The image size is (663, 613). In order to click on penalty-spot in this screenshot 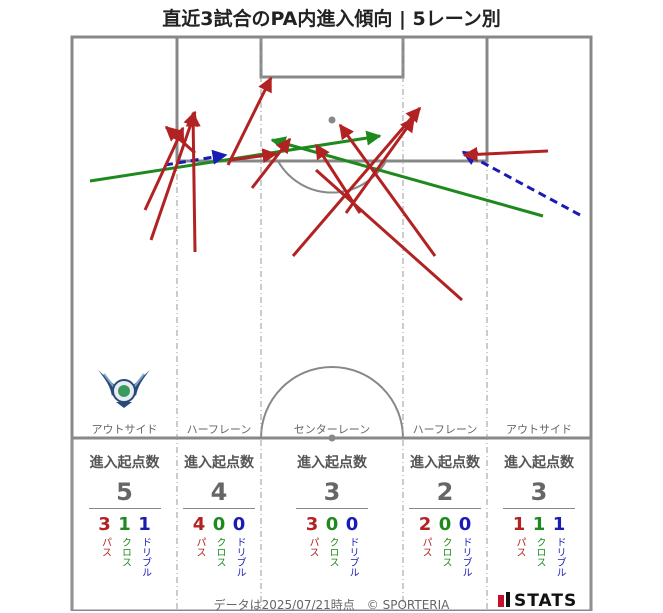, I will do `click(332, 120)`.